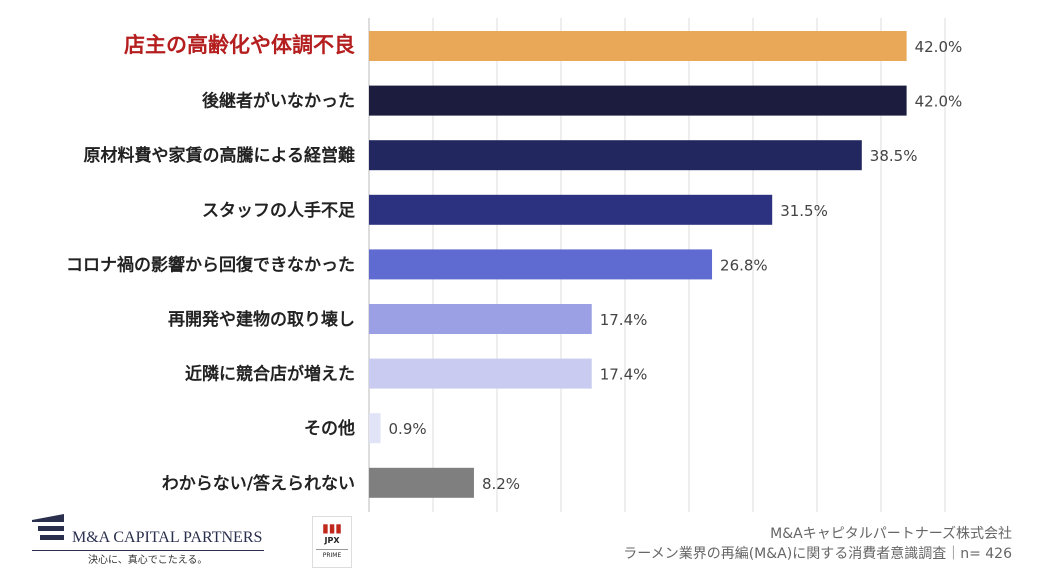 The width and height of the screenshot is (1040, 584). Describe the element at coordinates (744, 265) in the screenshot. I see `value-label-5: 26.8%` at that location.